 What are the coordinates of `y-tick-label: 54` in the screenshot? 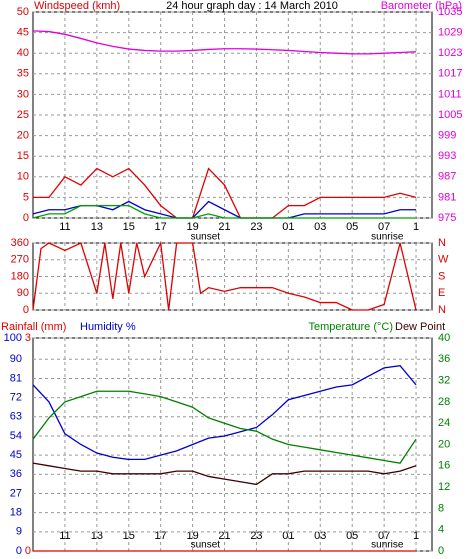 It's located at (16, 436).